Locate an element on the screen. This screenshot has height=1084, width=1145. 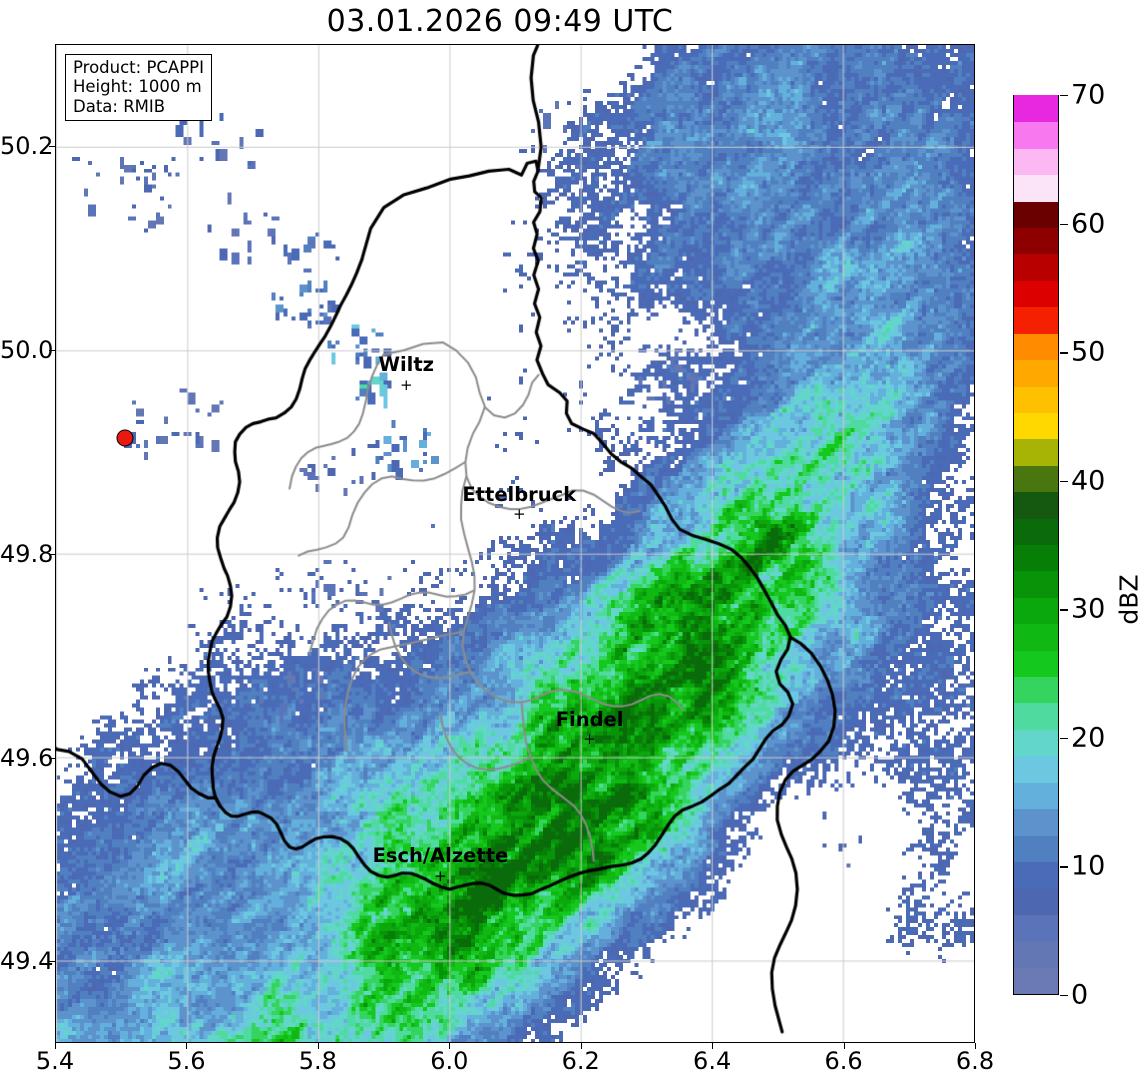
x-tick-label: 5.4 is located at coordinates (55, 1061).